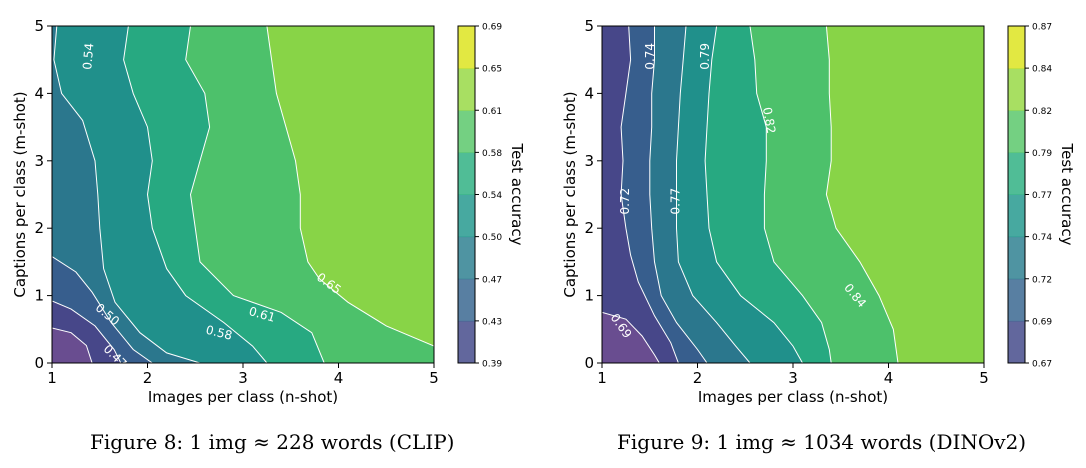 The height and width of the screenshot is (468, 1086). I want to click on chart1-colorbar-tick-label: 0.58, so click(492, 154).